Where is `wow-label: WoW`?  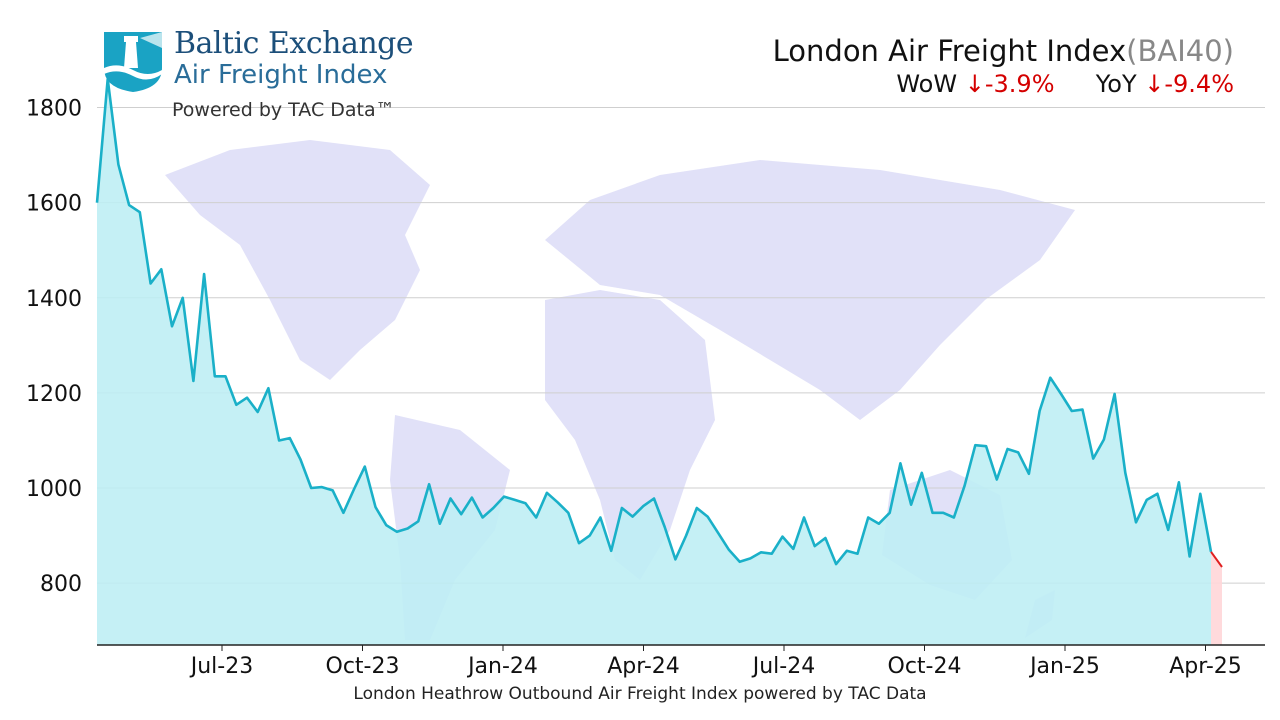 wow-label: WoW is located at coordinates (927, 84).